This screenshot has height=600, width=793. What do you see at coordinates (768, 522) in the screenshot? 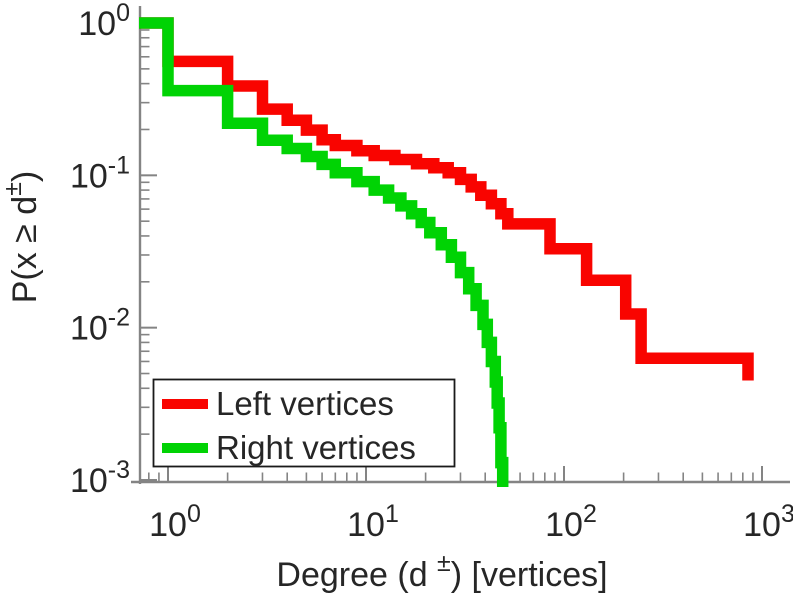
I see `x-tick-label: 10³` at bounding box center [768, 522].